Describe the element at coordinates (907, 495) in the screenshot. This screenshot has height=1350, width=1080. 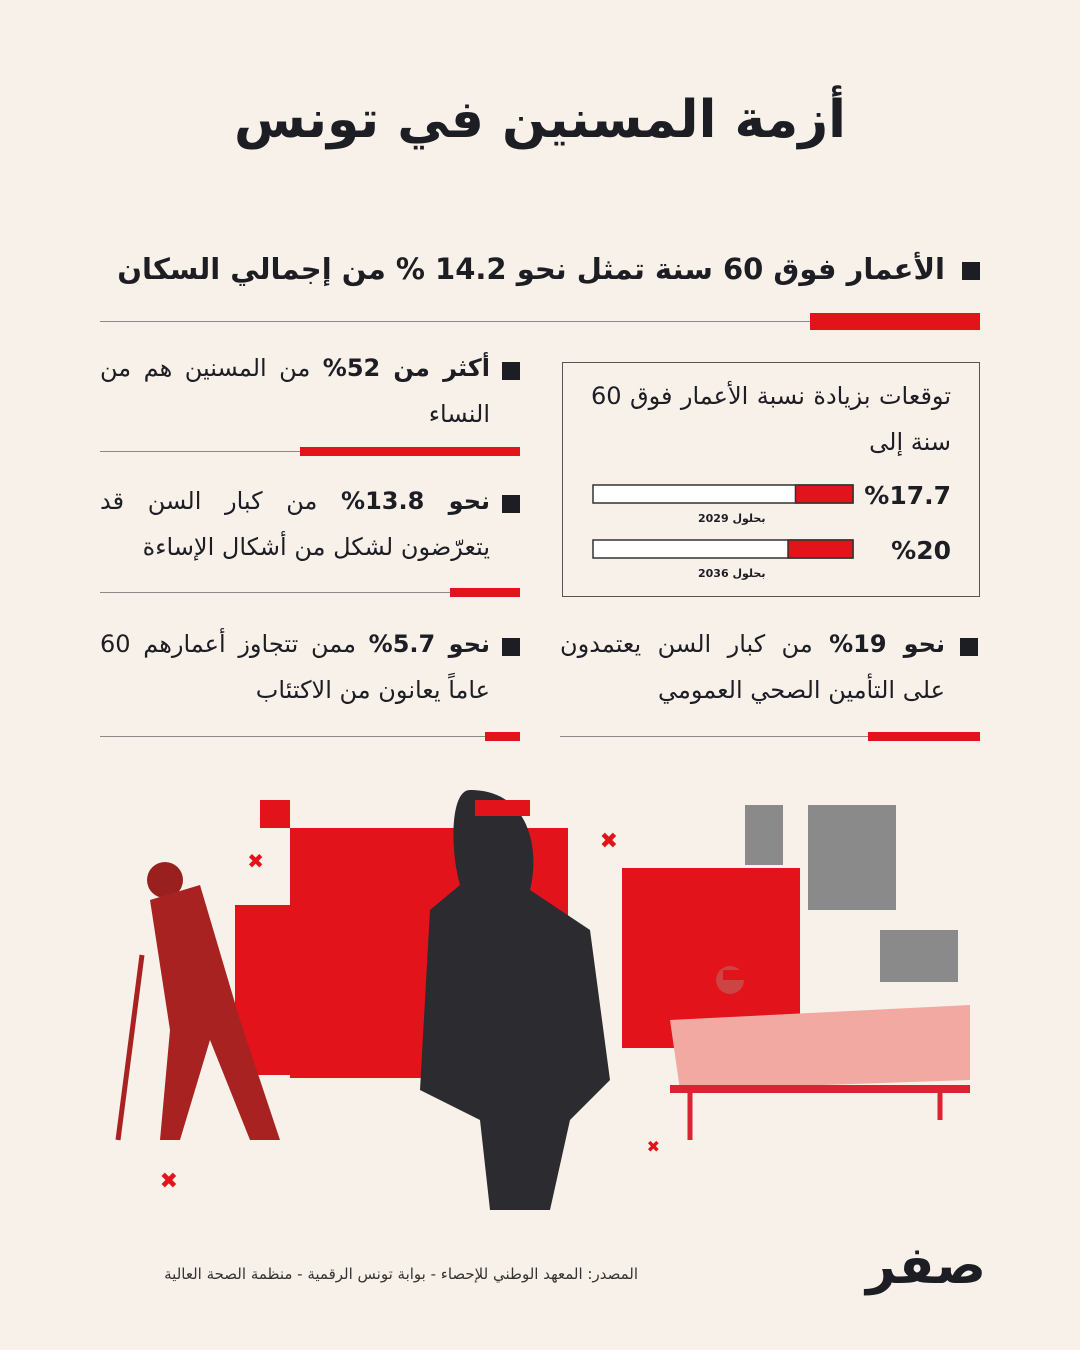
I see `bar-label: %17.7` at that location.